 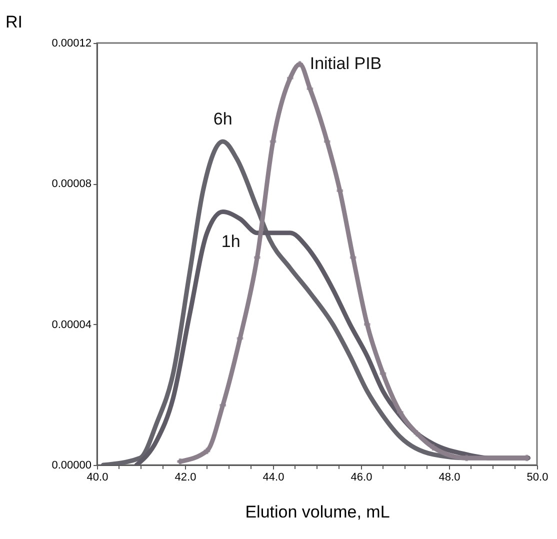 What do you see at coordinates (230, 241) in the screenshot?
I see `series-label: 1h` at bounding box center [230, 241].